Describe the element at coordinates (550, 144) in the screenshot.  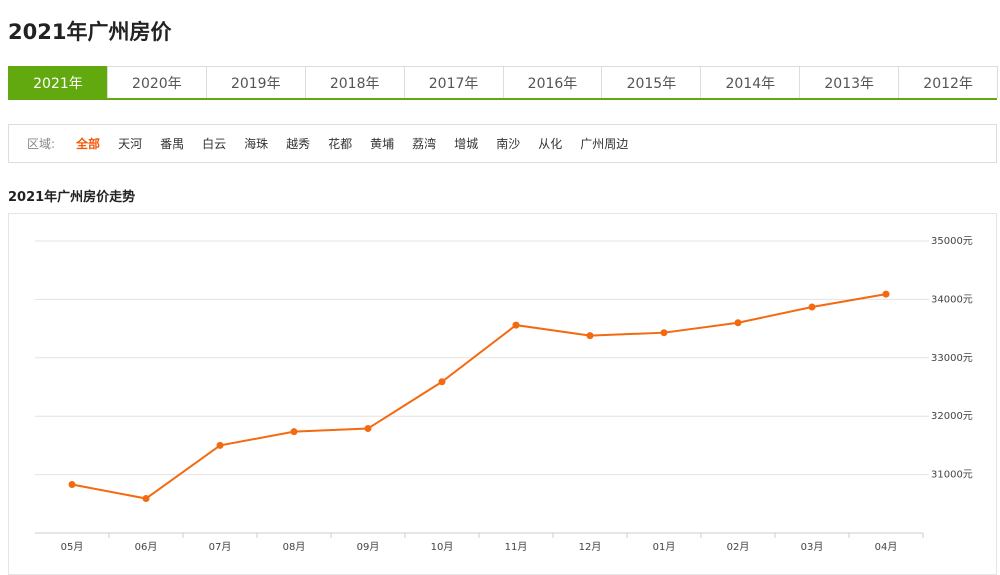
I see `district-option: 从化` at that location.